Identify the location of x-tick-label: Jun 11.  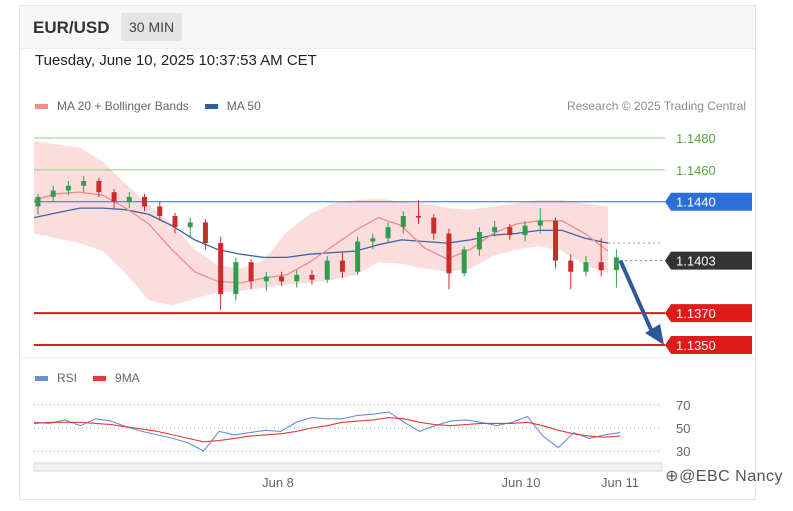
(620, 482).